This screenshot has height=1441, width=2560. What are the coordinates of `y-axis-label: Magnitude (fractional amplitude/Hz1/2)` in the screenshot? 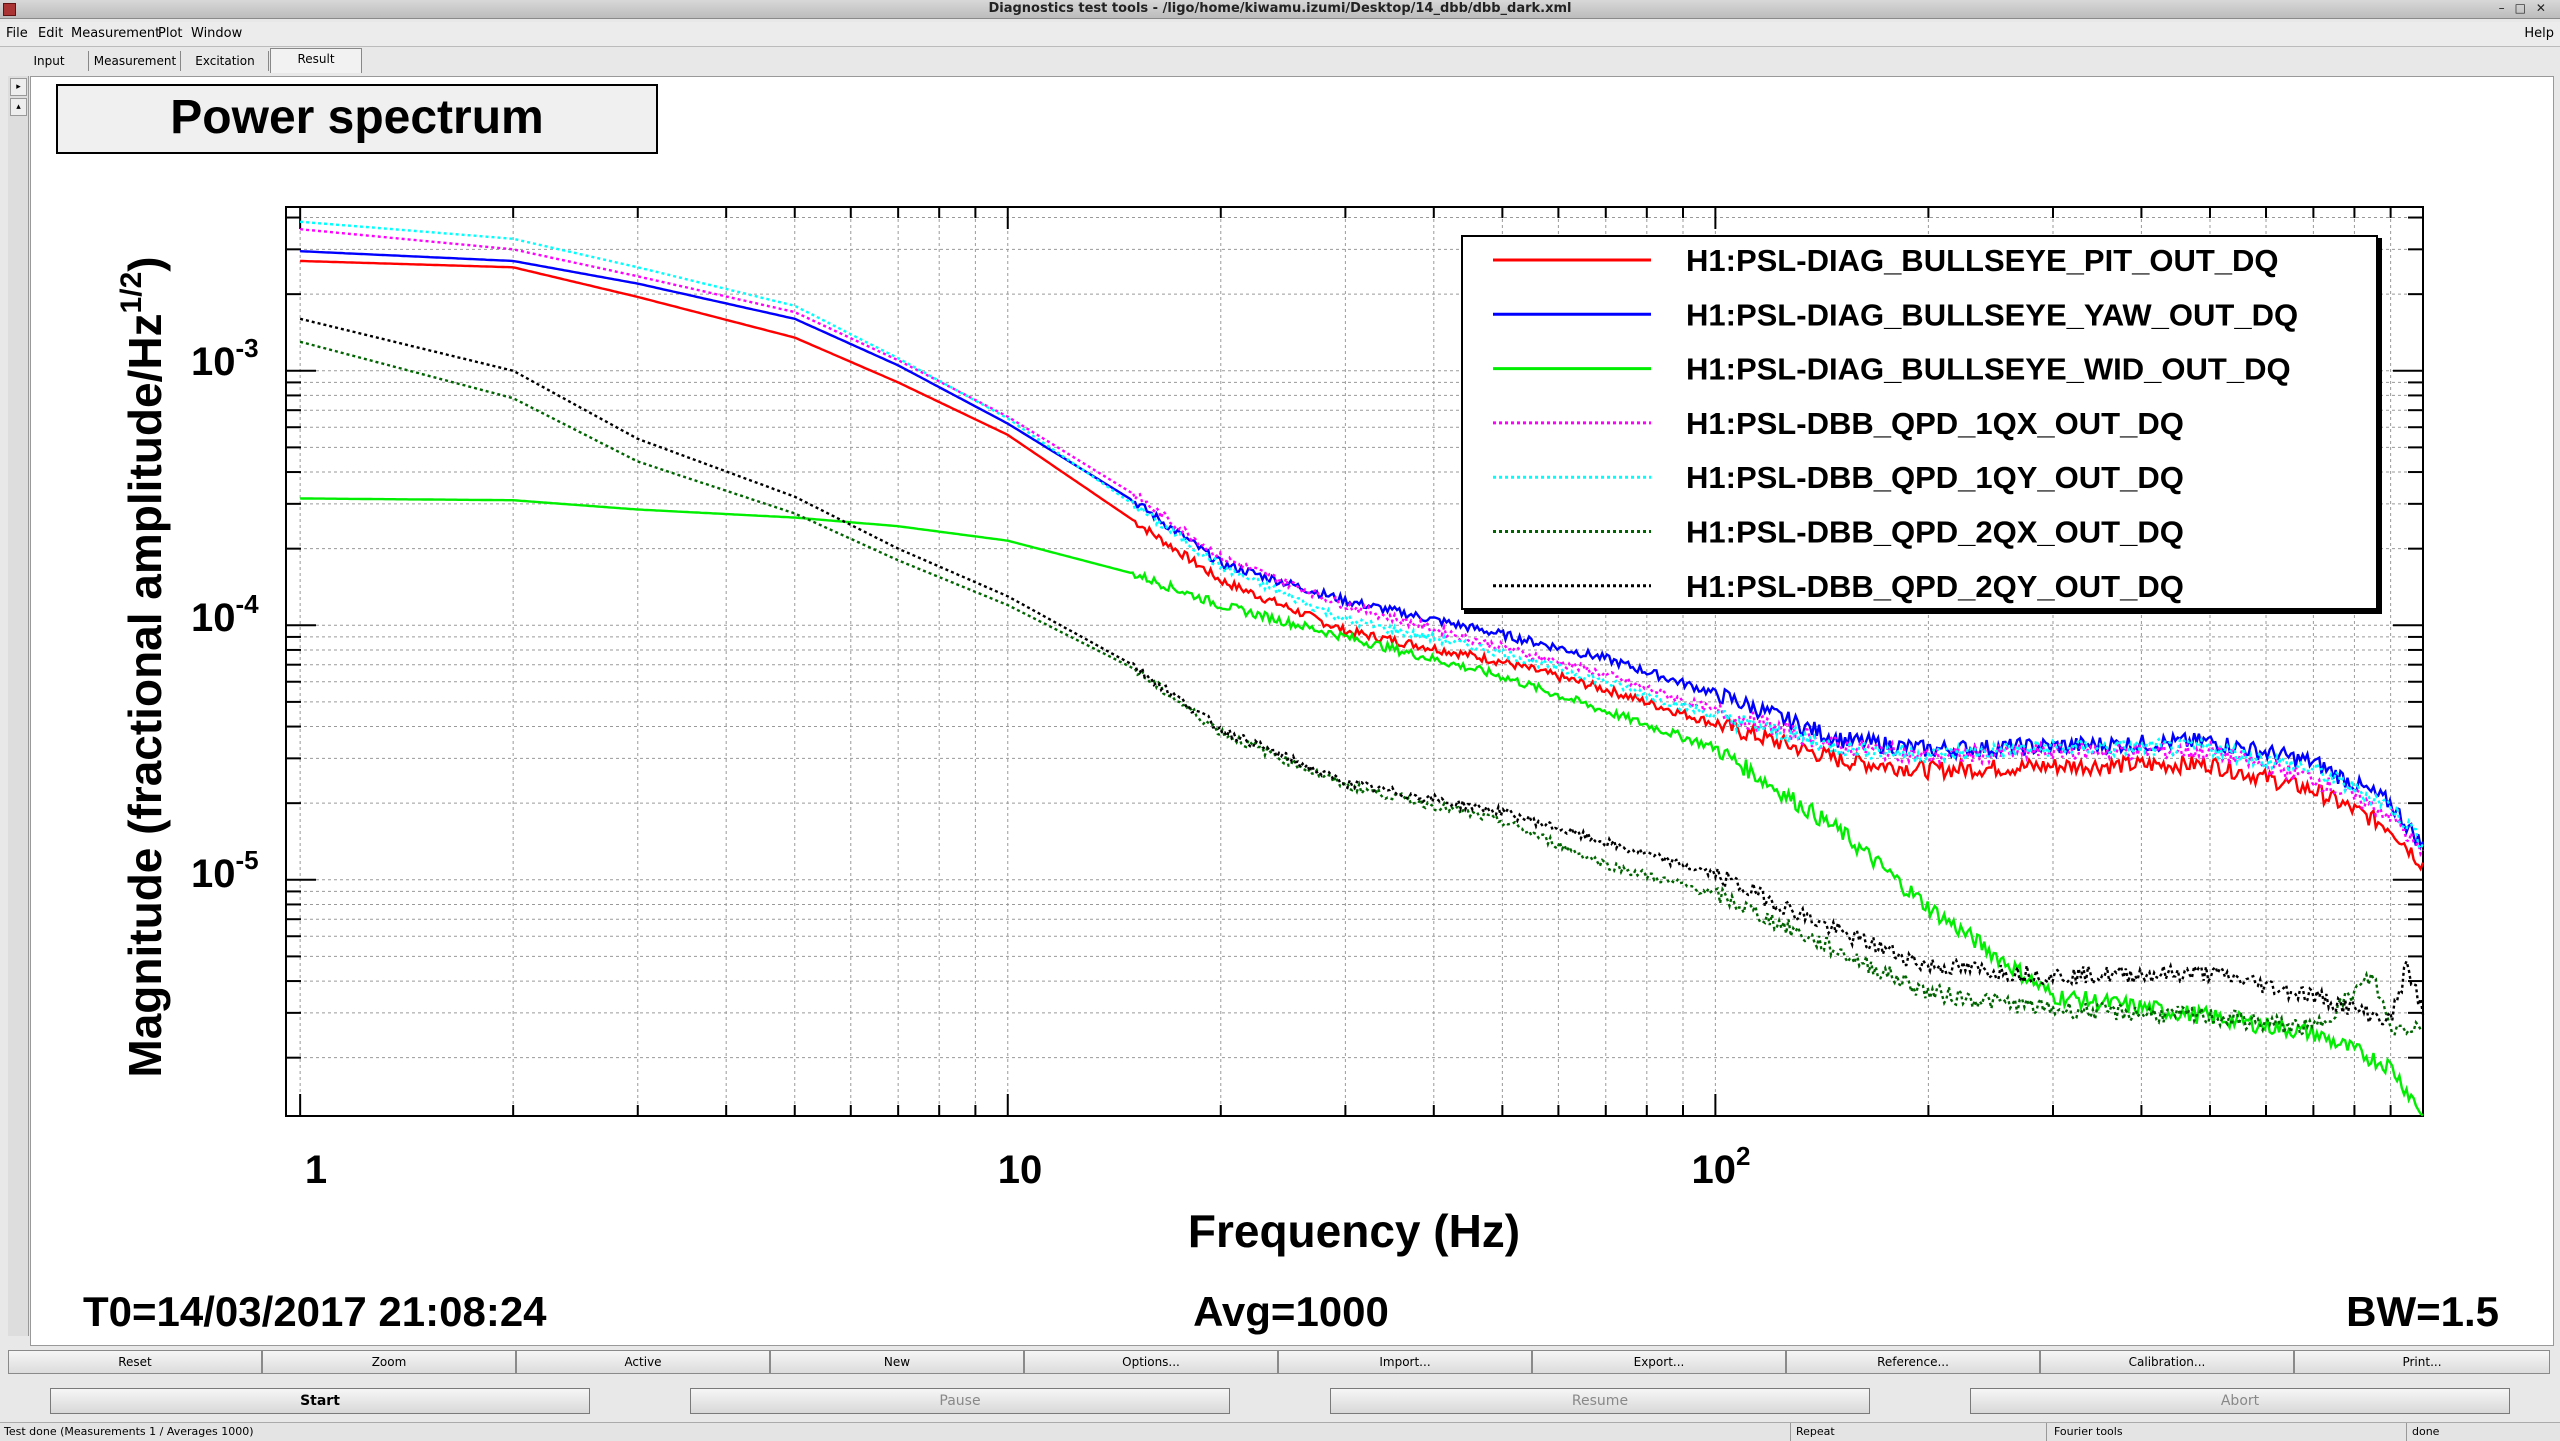 It's located at (143, 666).